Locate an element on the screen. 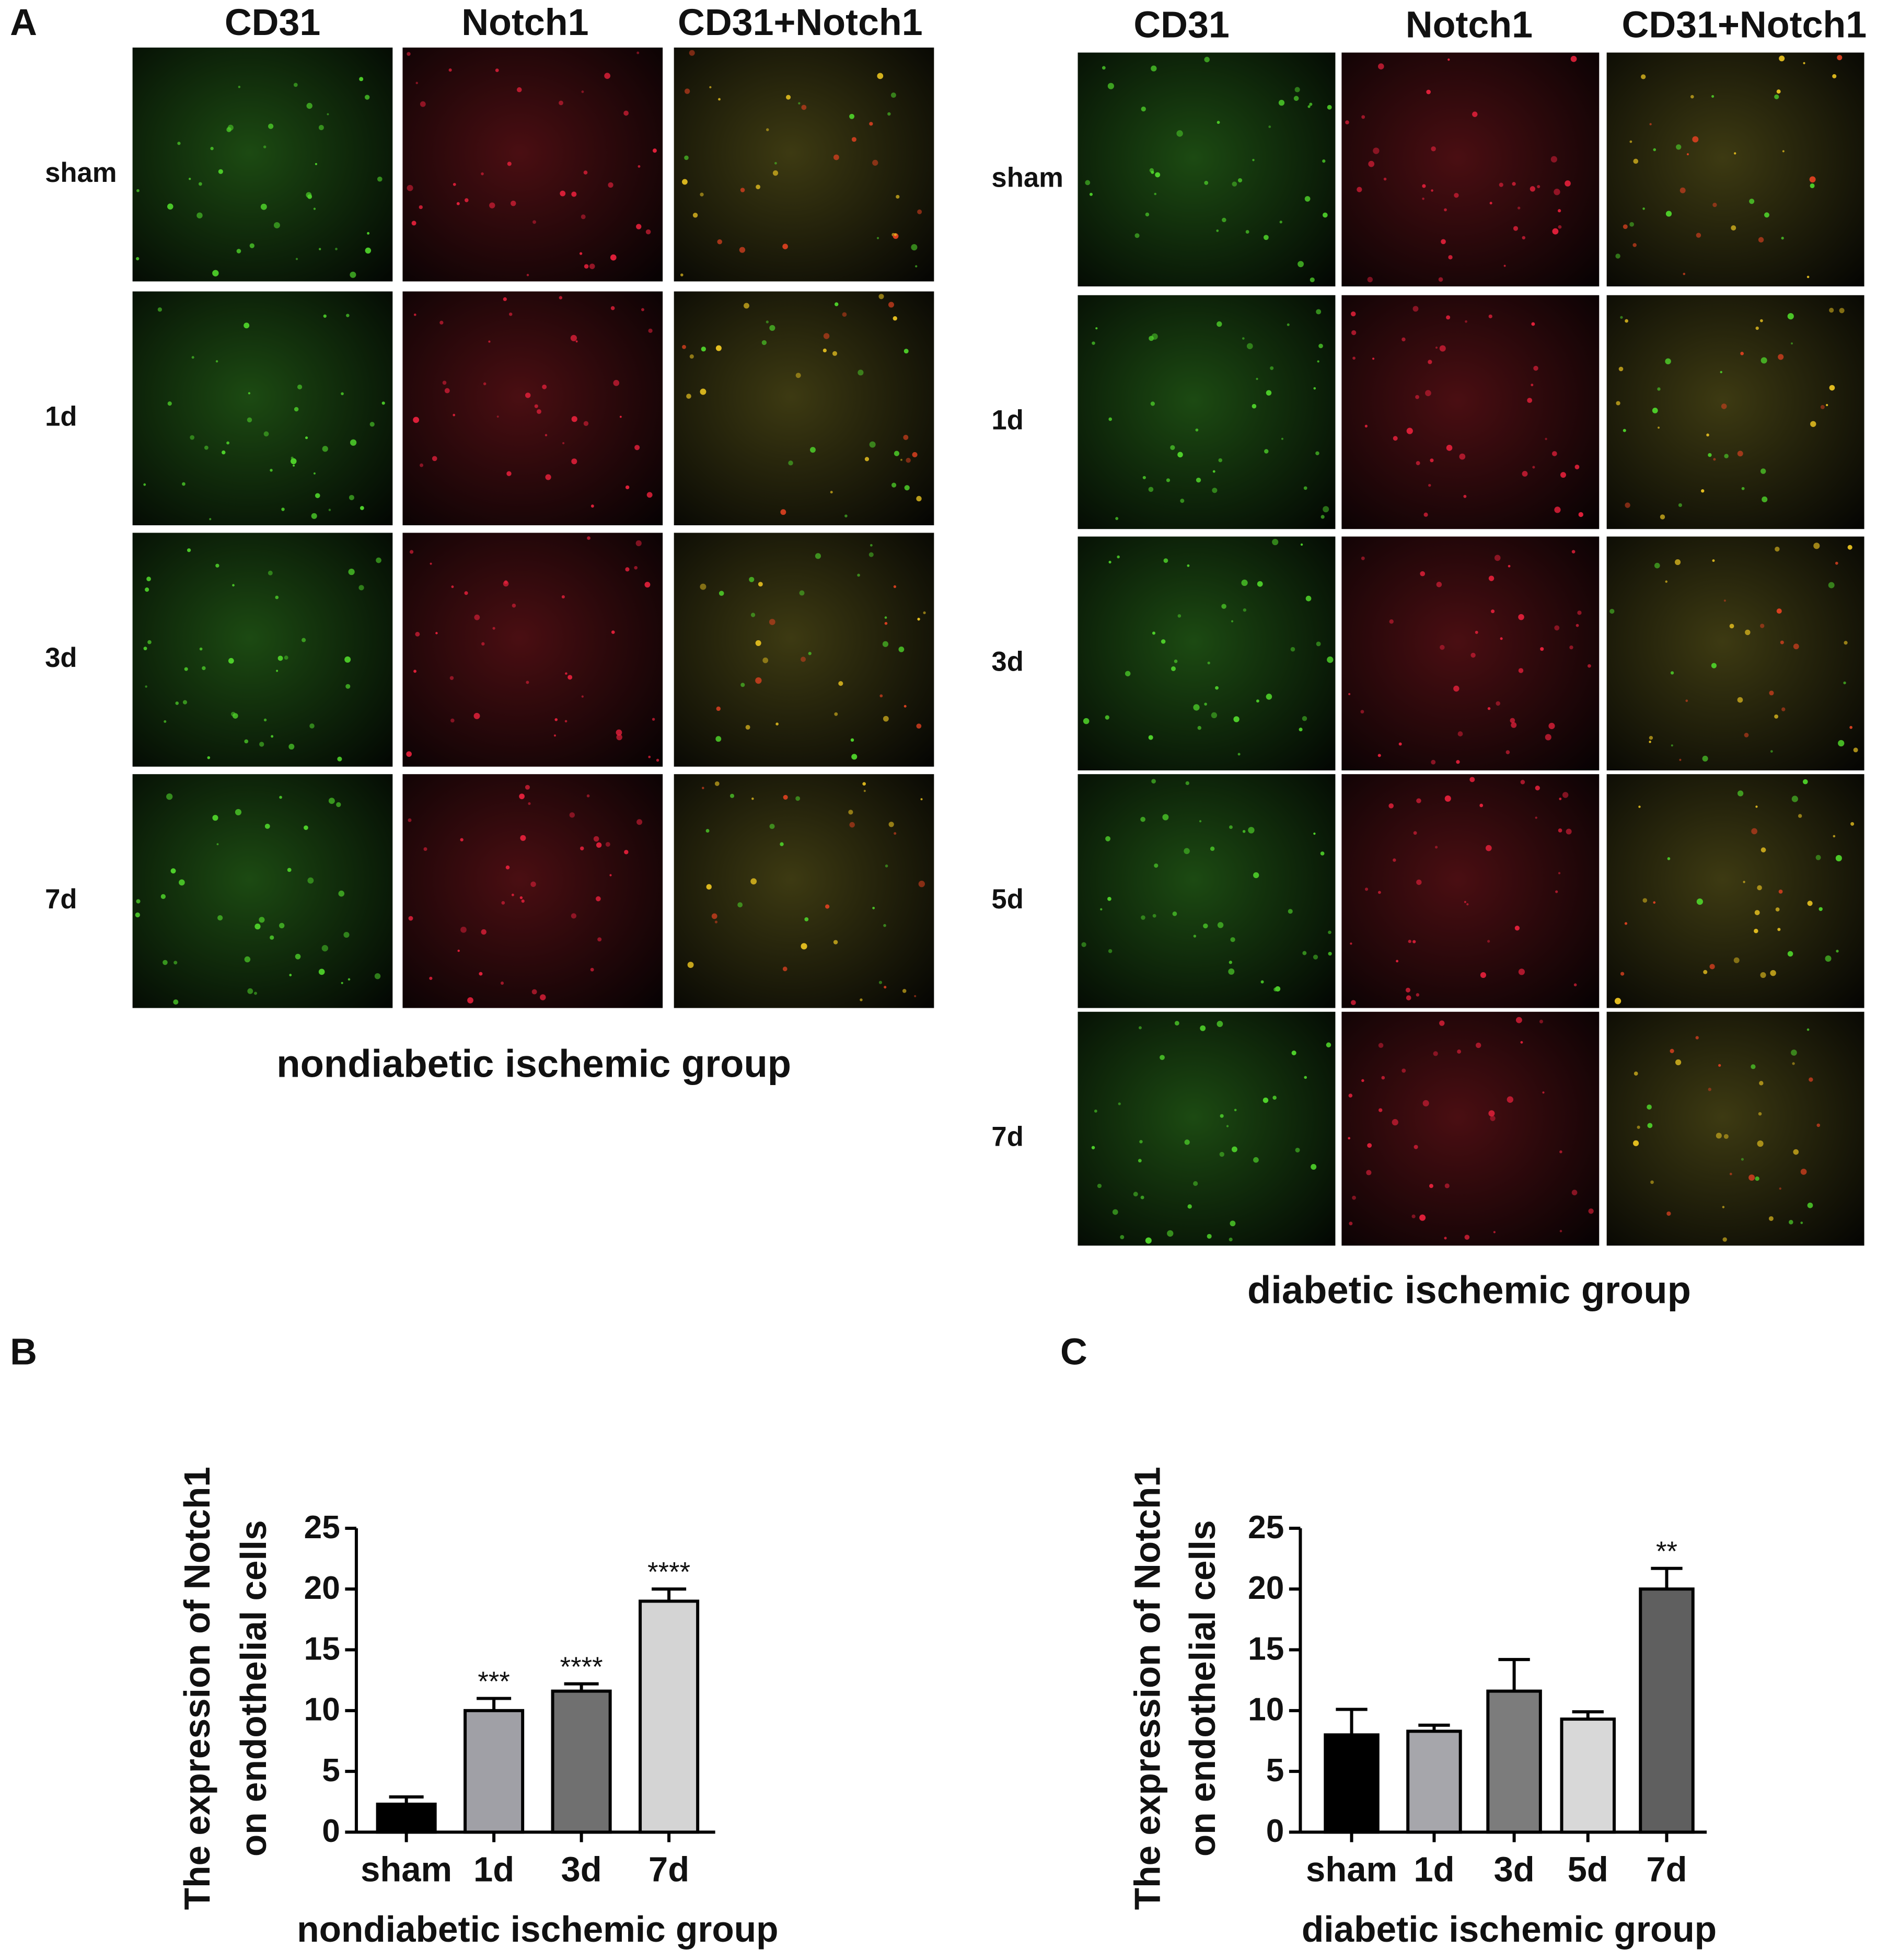 The image size is (1888, 1960). row-label: 5d is located at coordinates (1007, 899).